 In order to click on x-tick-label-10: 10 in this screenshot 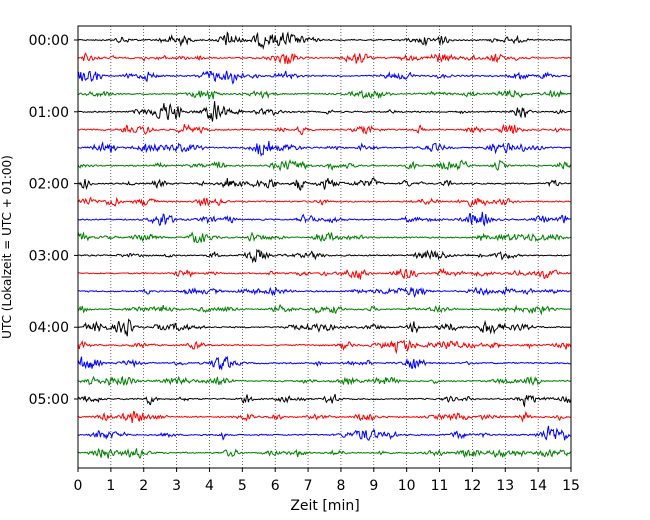, I will do `click(407, 486)`.